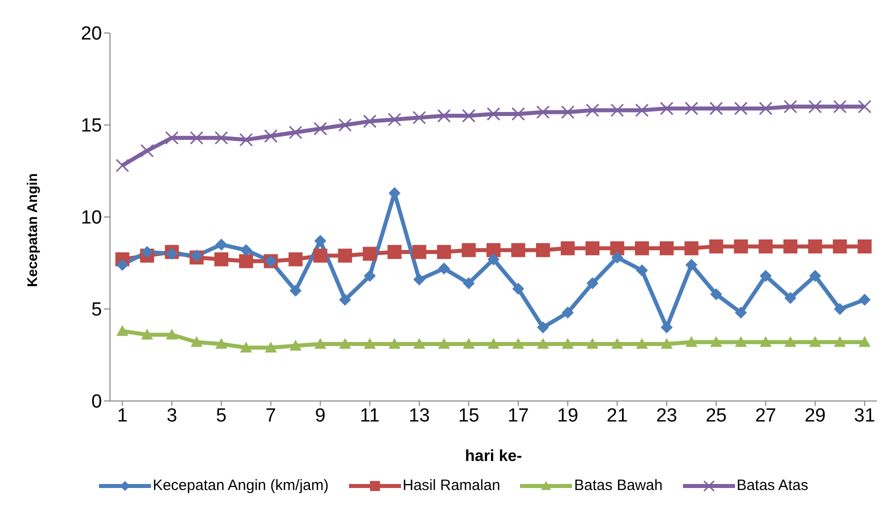 The width and height of the screenshot is (893, 506). I want to click on x-tick-label: 25, so click(716, 415).